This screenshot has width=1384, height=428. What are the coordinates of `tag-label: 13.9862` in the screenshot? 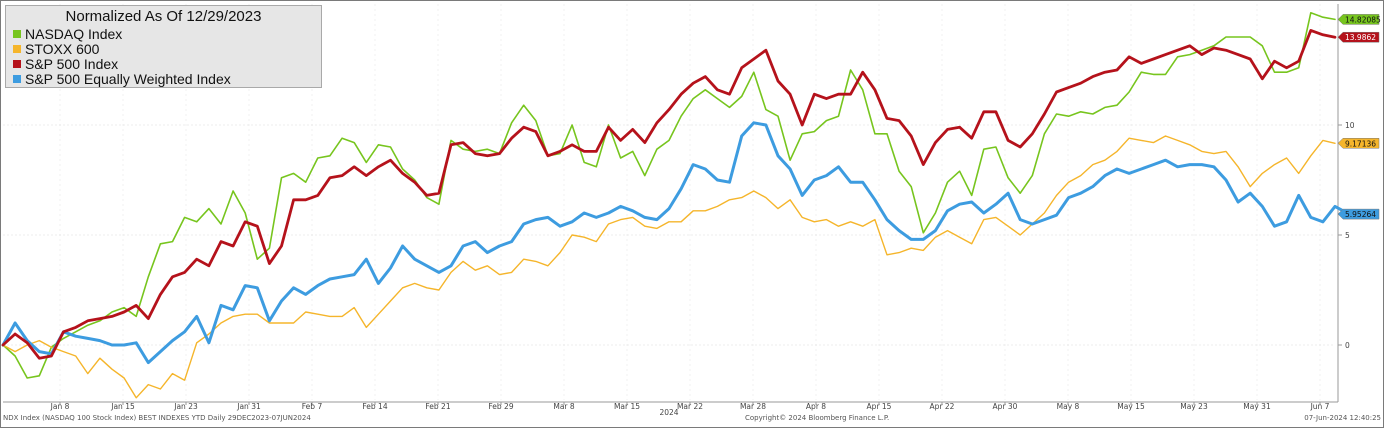 It's located at (1360, 37).